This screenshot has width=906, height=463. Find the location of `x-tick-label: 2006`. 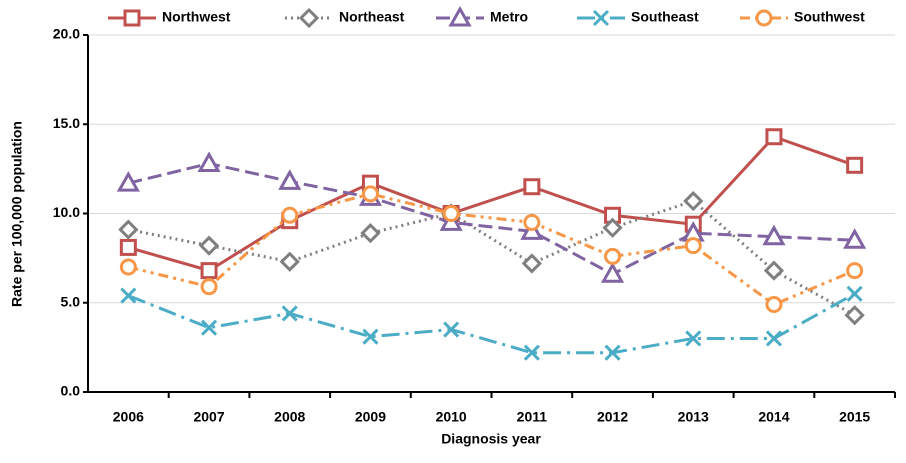

x-tick-label: 2006 is located at coordinates (128, 417).